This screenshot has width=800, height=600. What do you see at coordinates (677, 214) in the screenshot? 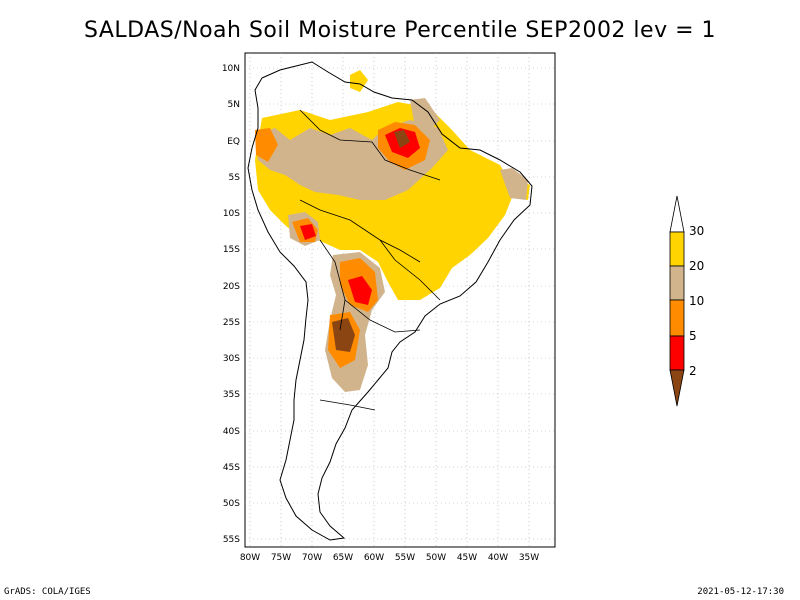
I see `colorbar-top-arrow` at bounding box center [677, 214].